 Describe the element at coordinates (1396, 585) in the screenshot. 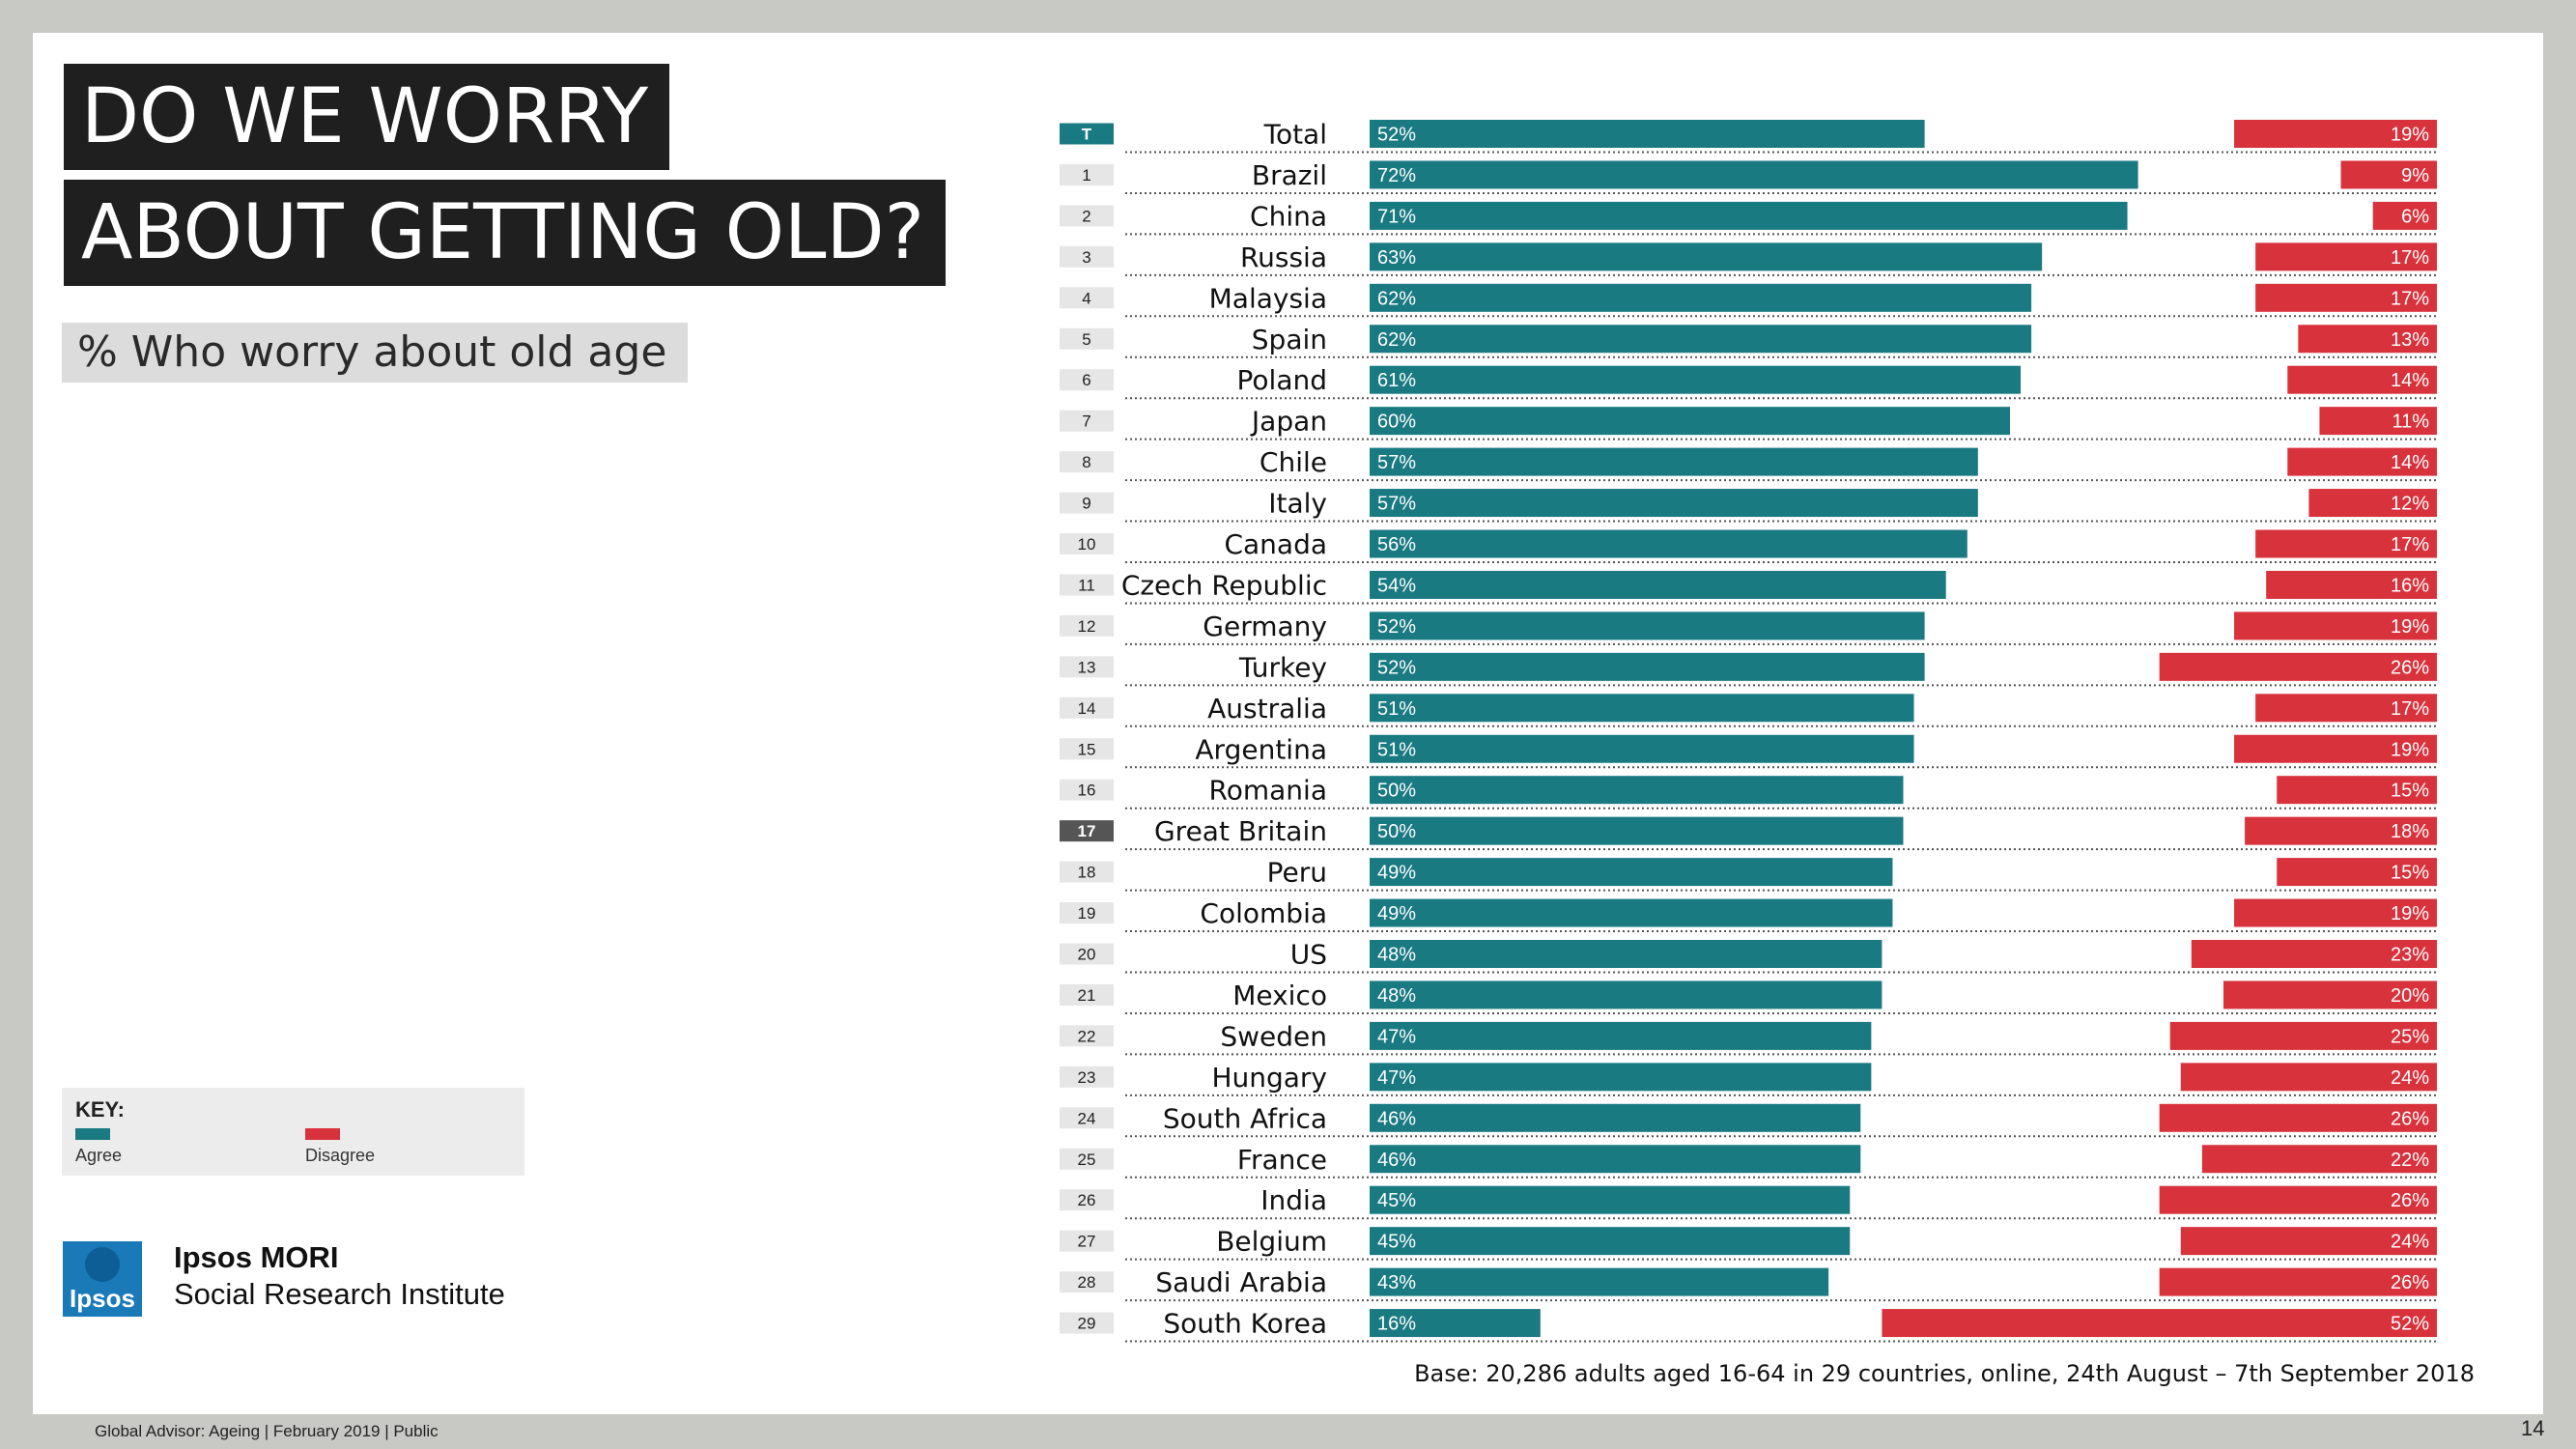

I see `agree-value-label: 54%` at that location.